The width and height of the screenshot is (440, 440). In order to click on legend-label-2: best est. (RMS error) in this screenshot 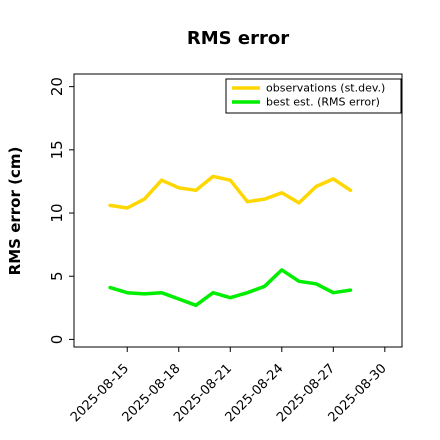, I will do `click(323, 102)`.